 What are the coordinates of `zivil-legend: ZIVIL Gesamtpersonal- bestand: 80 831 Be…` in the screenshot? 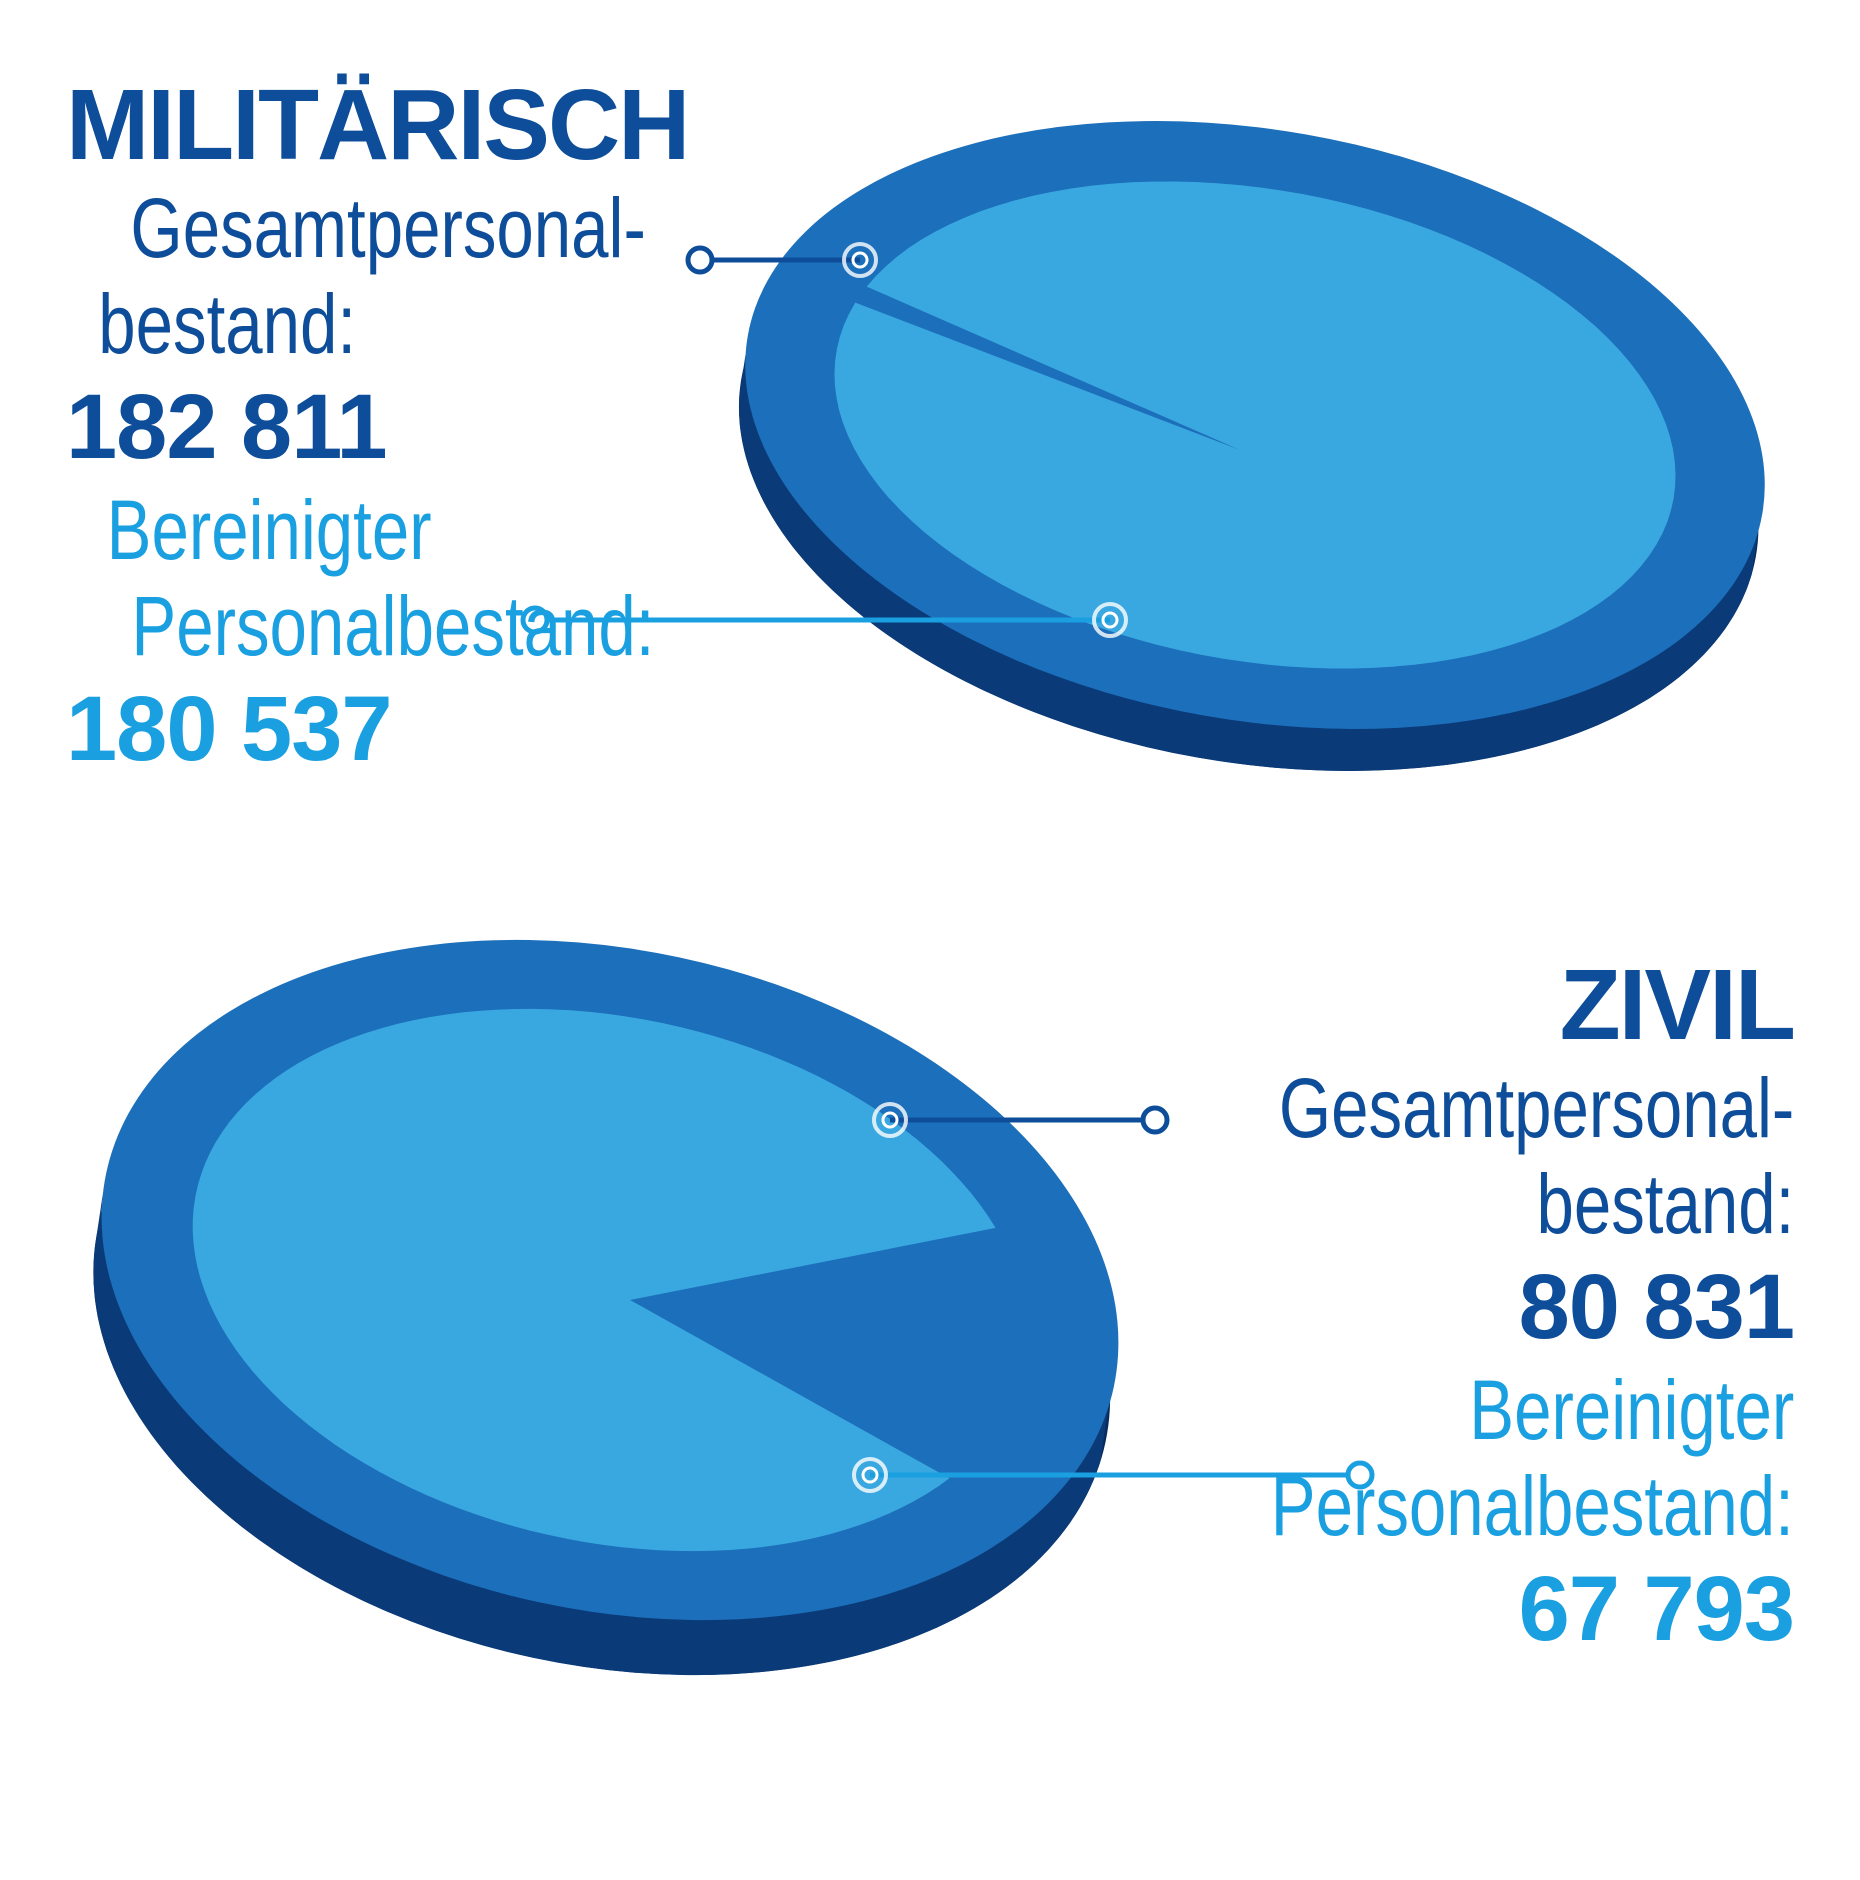 It's located at (1468, 1306).